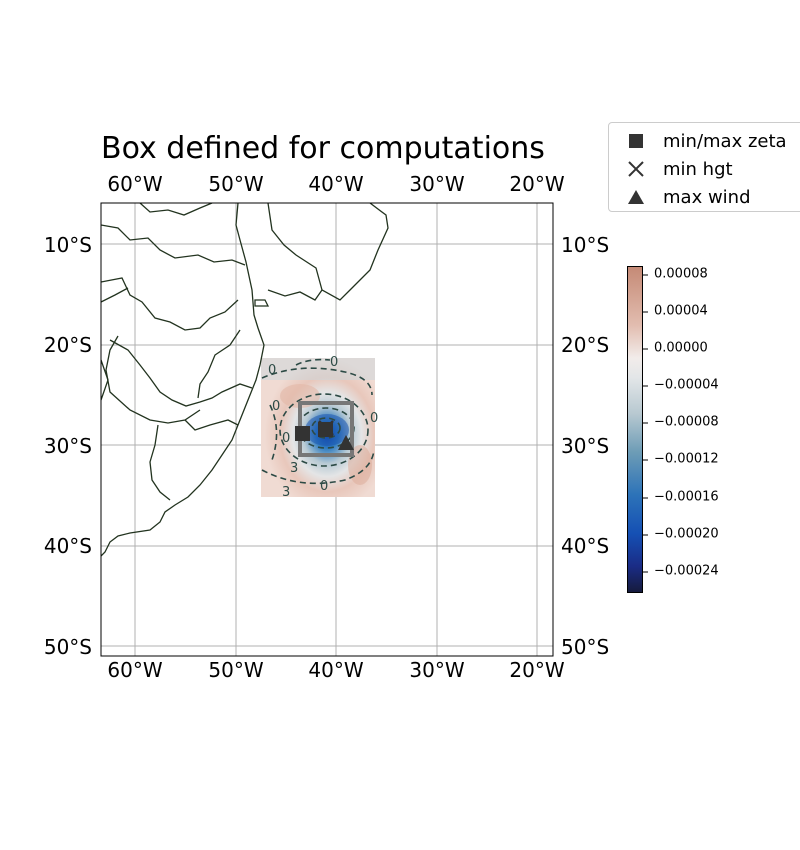 The height and width of the screenshot is (850, 800). I want to click on map-title: Box defined for computations, so click(323, 148).